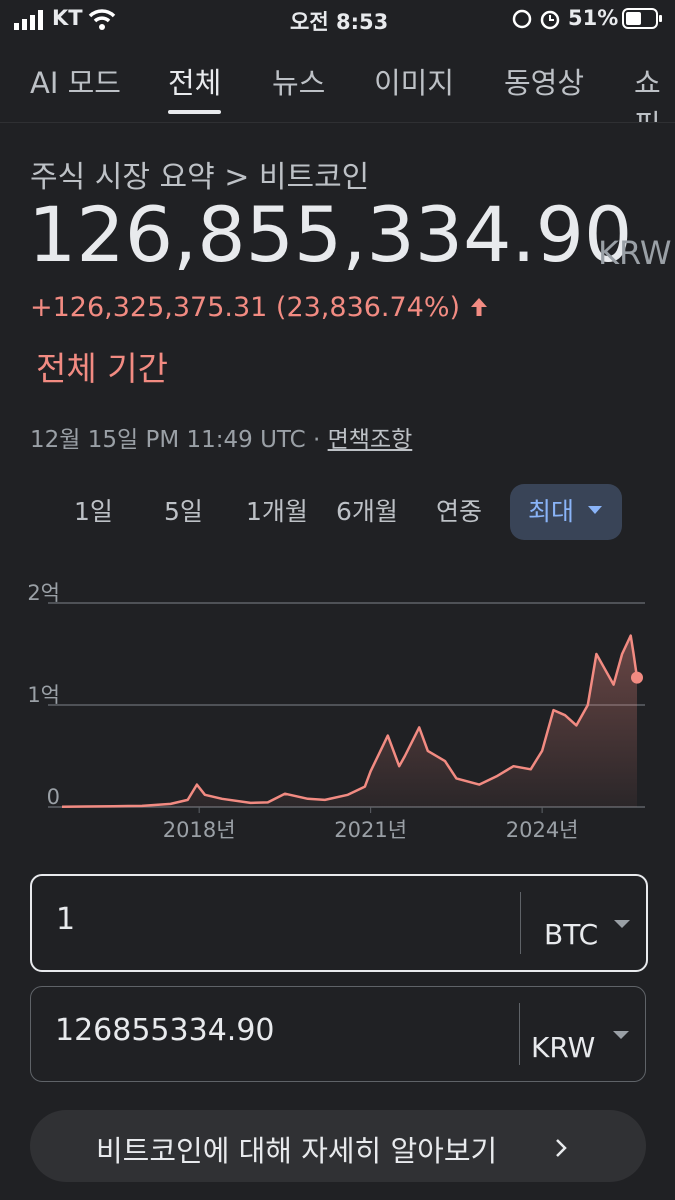  What do you see at coordinates (367, 511) in the screenshot?
I see `range-option: 6개월` at bounding box center [367, 511].